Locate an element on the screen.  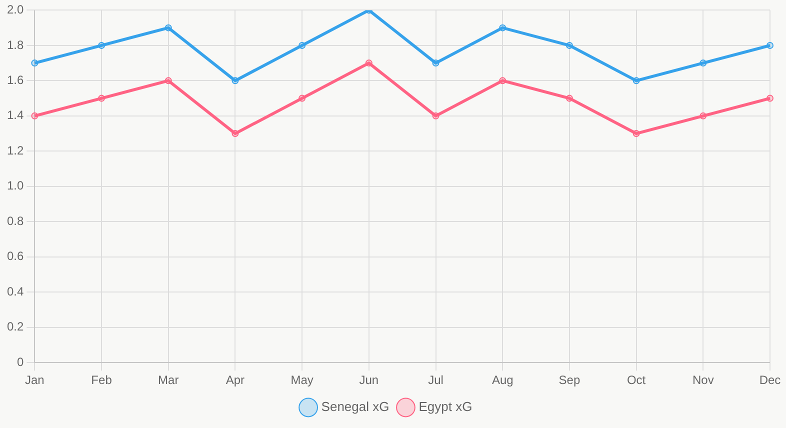
x-tick-label: Mar is located at coordinates (168, 380).